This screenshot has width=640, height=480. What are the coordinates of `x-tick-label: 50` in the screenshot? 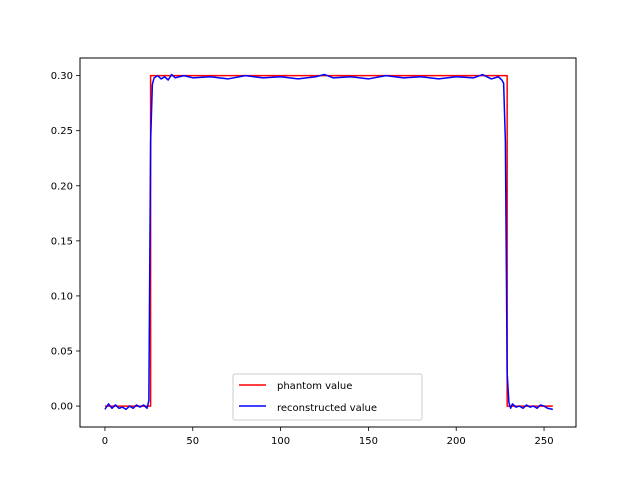 It's located at (192, 441).